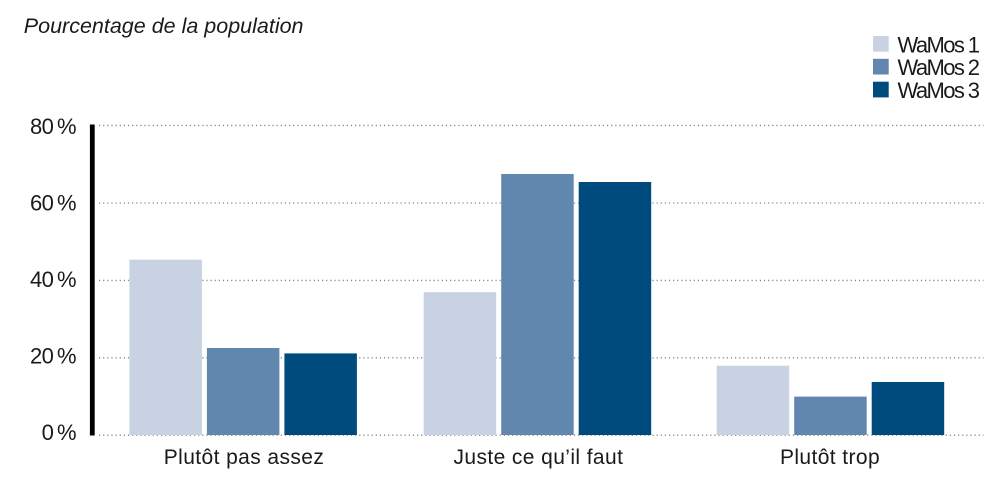  What do you see at coordinates (939, 67) in the screenshot?
I see `svg-text: WaMos 2` at bounding box center [939, 67].